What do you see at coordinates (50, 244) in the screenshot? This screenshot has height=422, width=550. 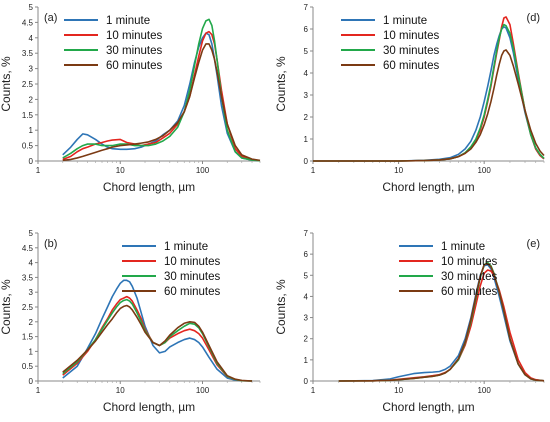 I see `panel-label: (b)` at bounding box center [50, 244].